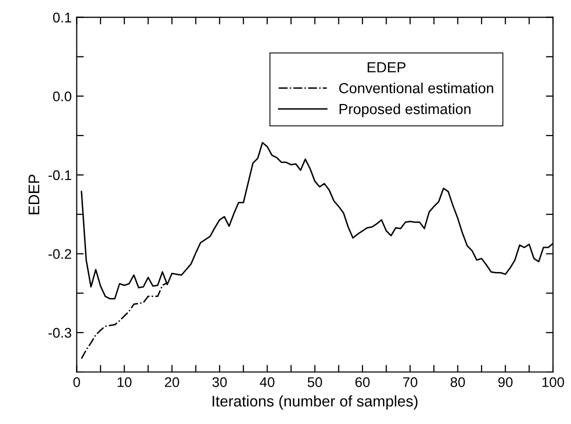 The height and width of the screenshot is (424, 571). Describe the element at coordinates (387, 67) in the screenshot. I see `legend-title: EDEP` at that location.